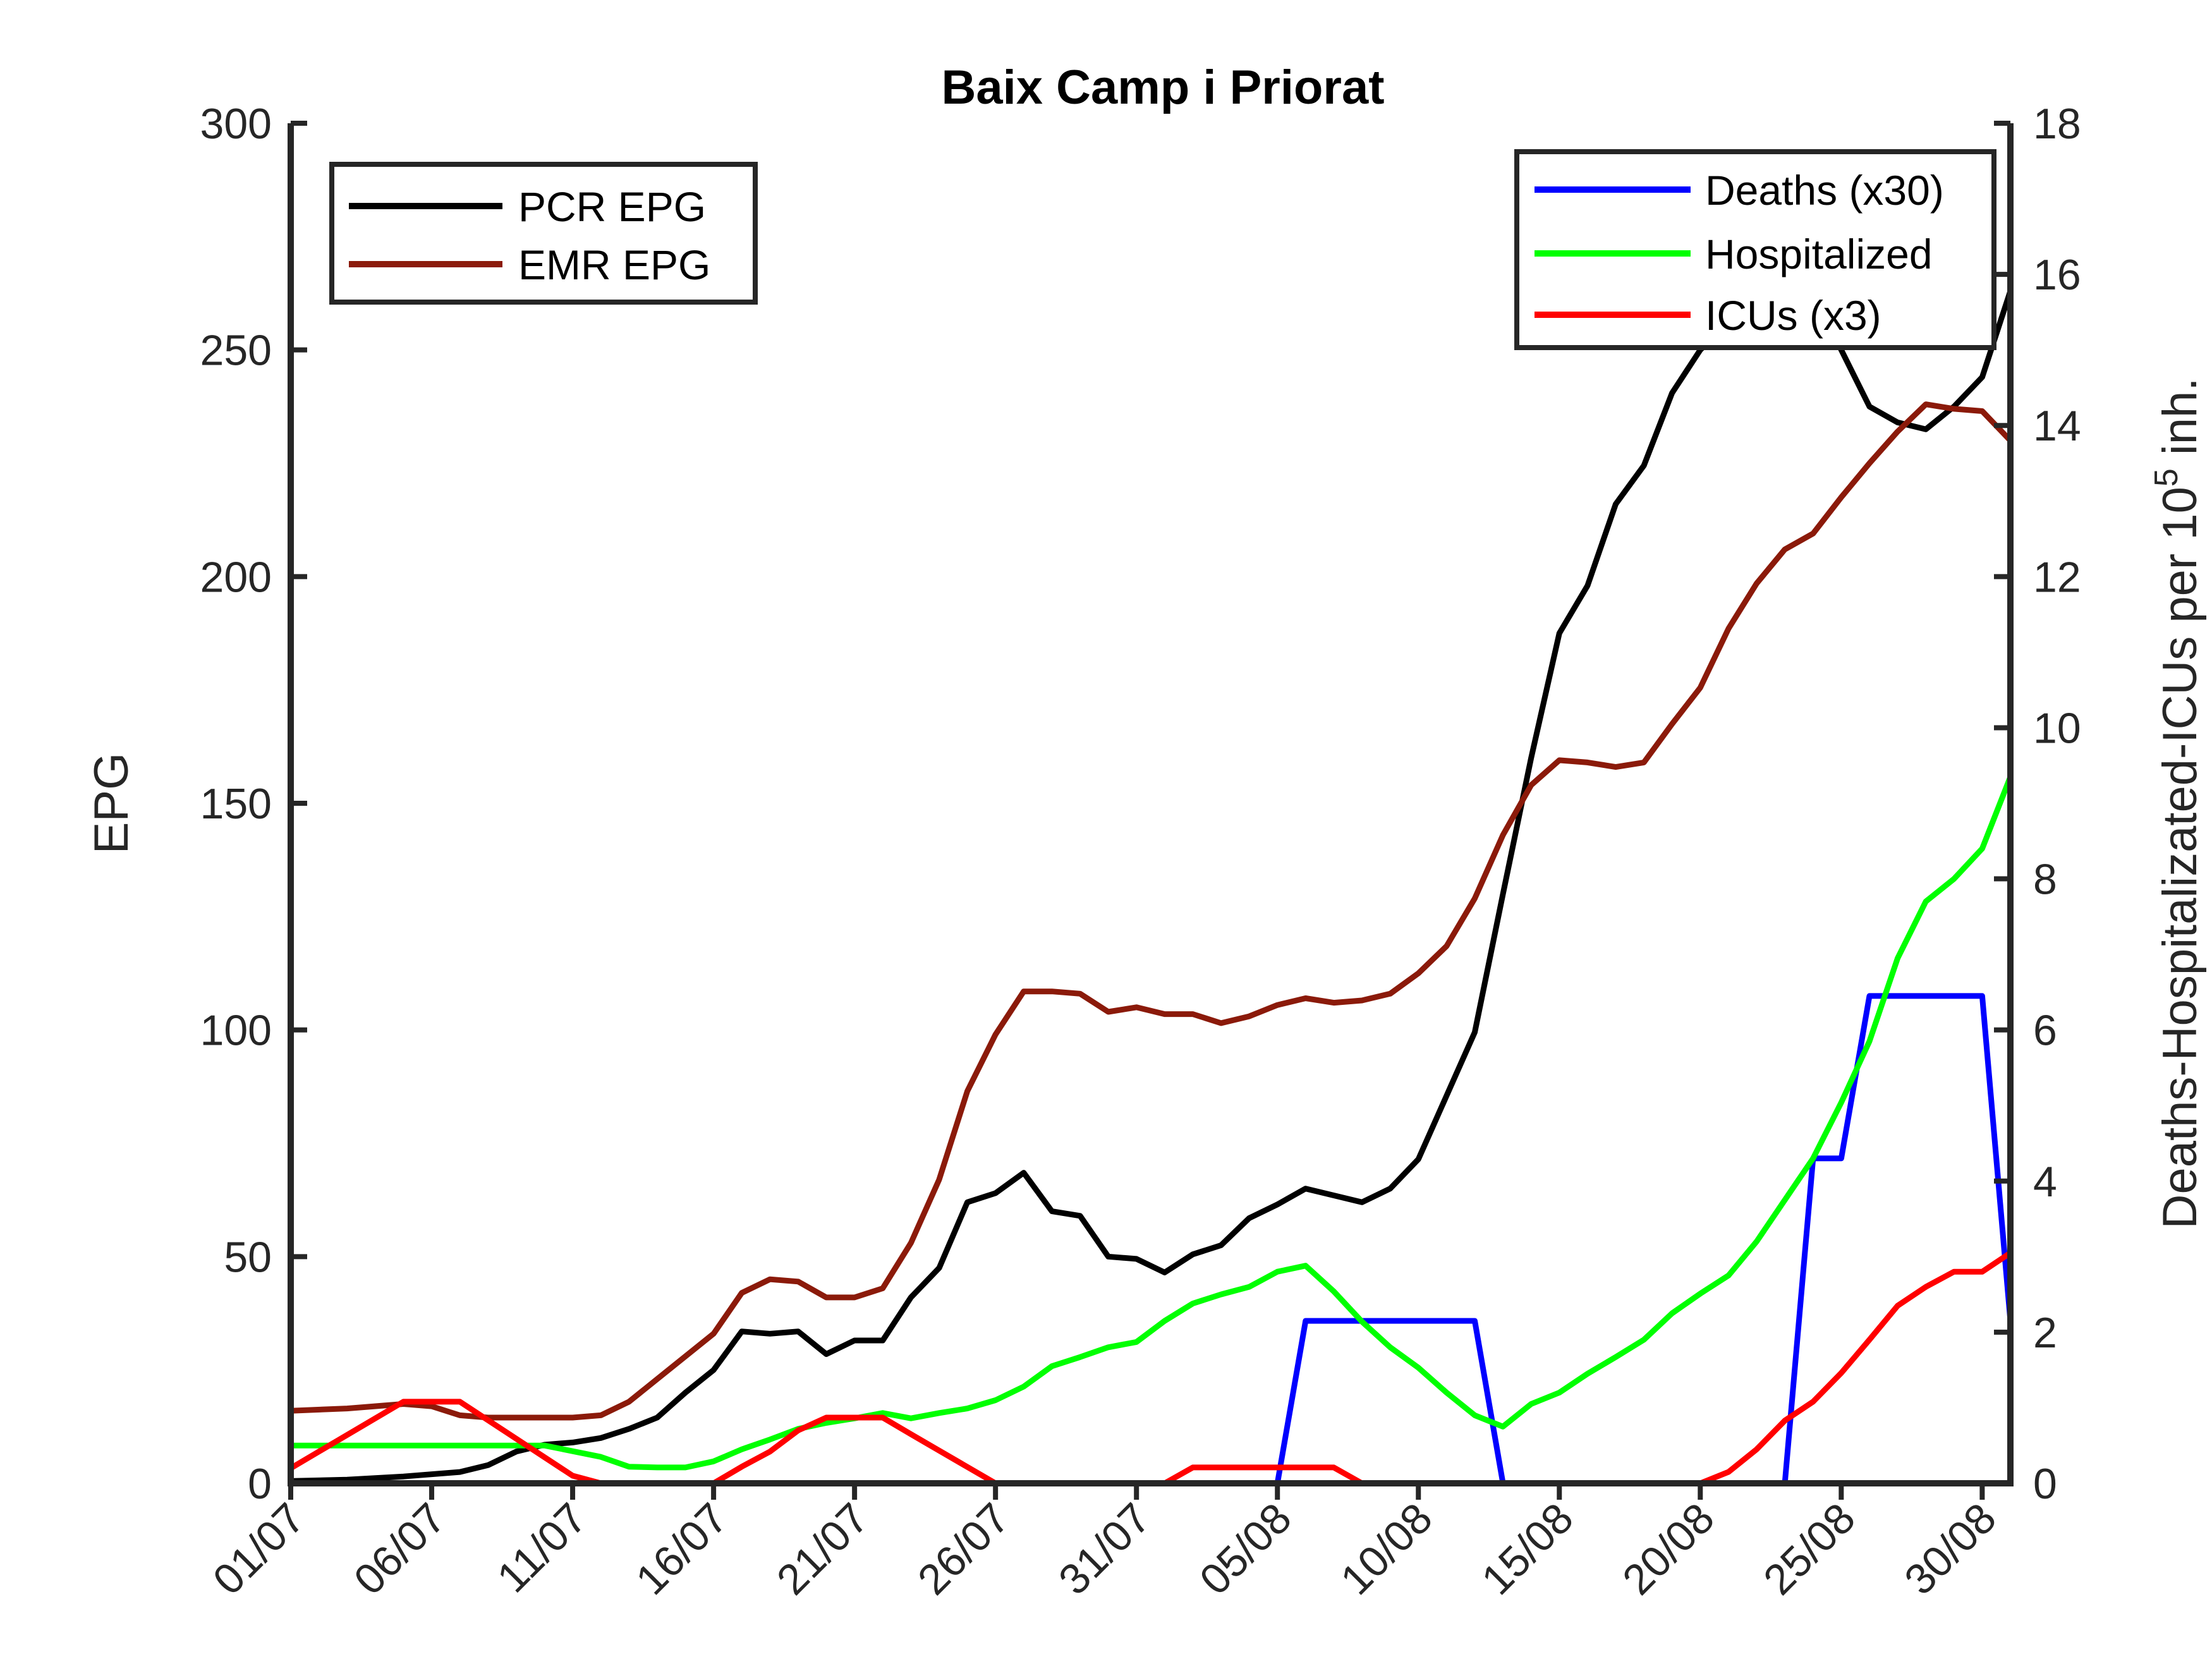  What do you see at coordinates (1528, 1549) in the screenshot?
I see `x-tick-label: 15/08` at bounding box center [1528, 1549].